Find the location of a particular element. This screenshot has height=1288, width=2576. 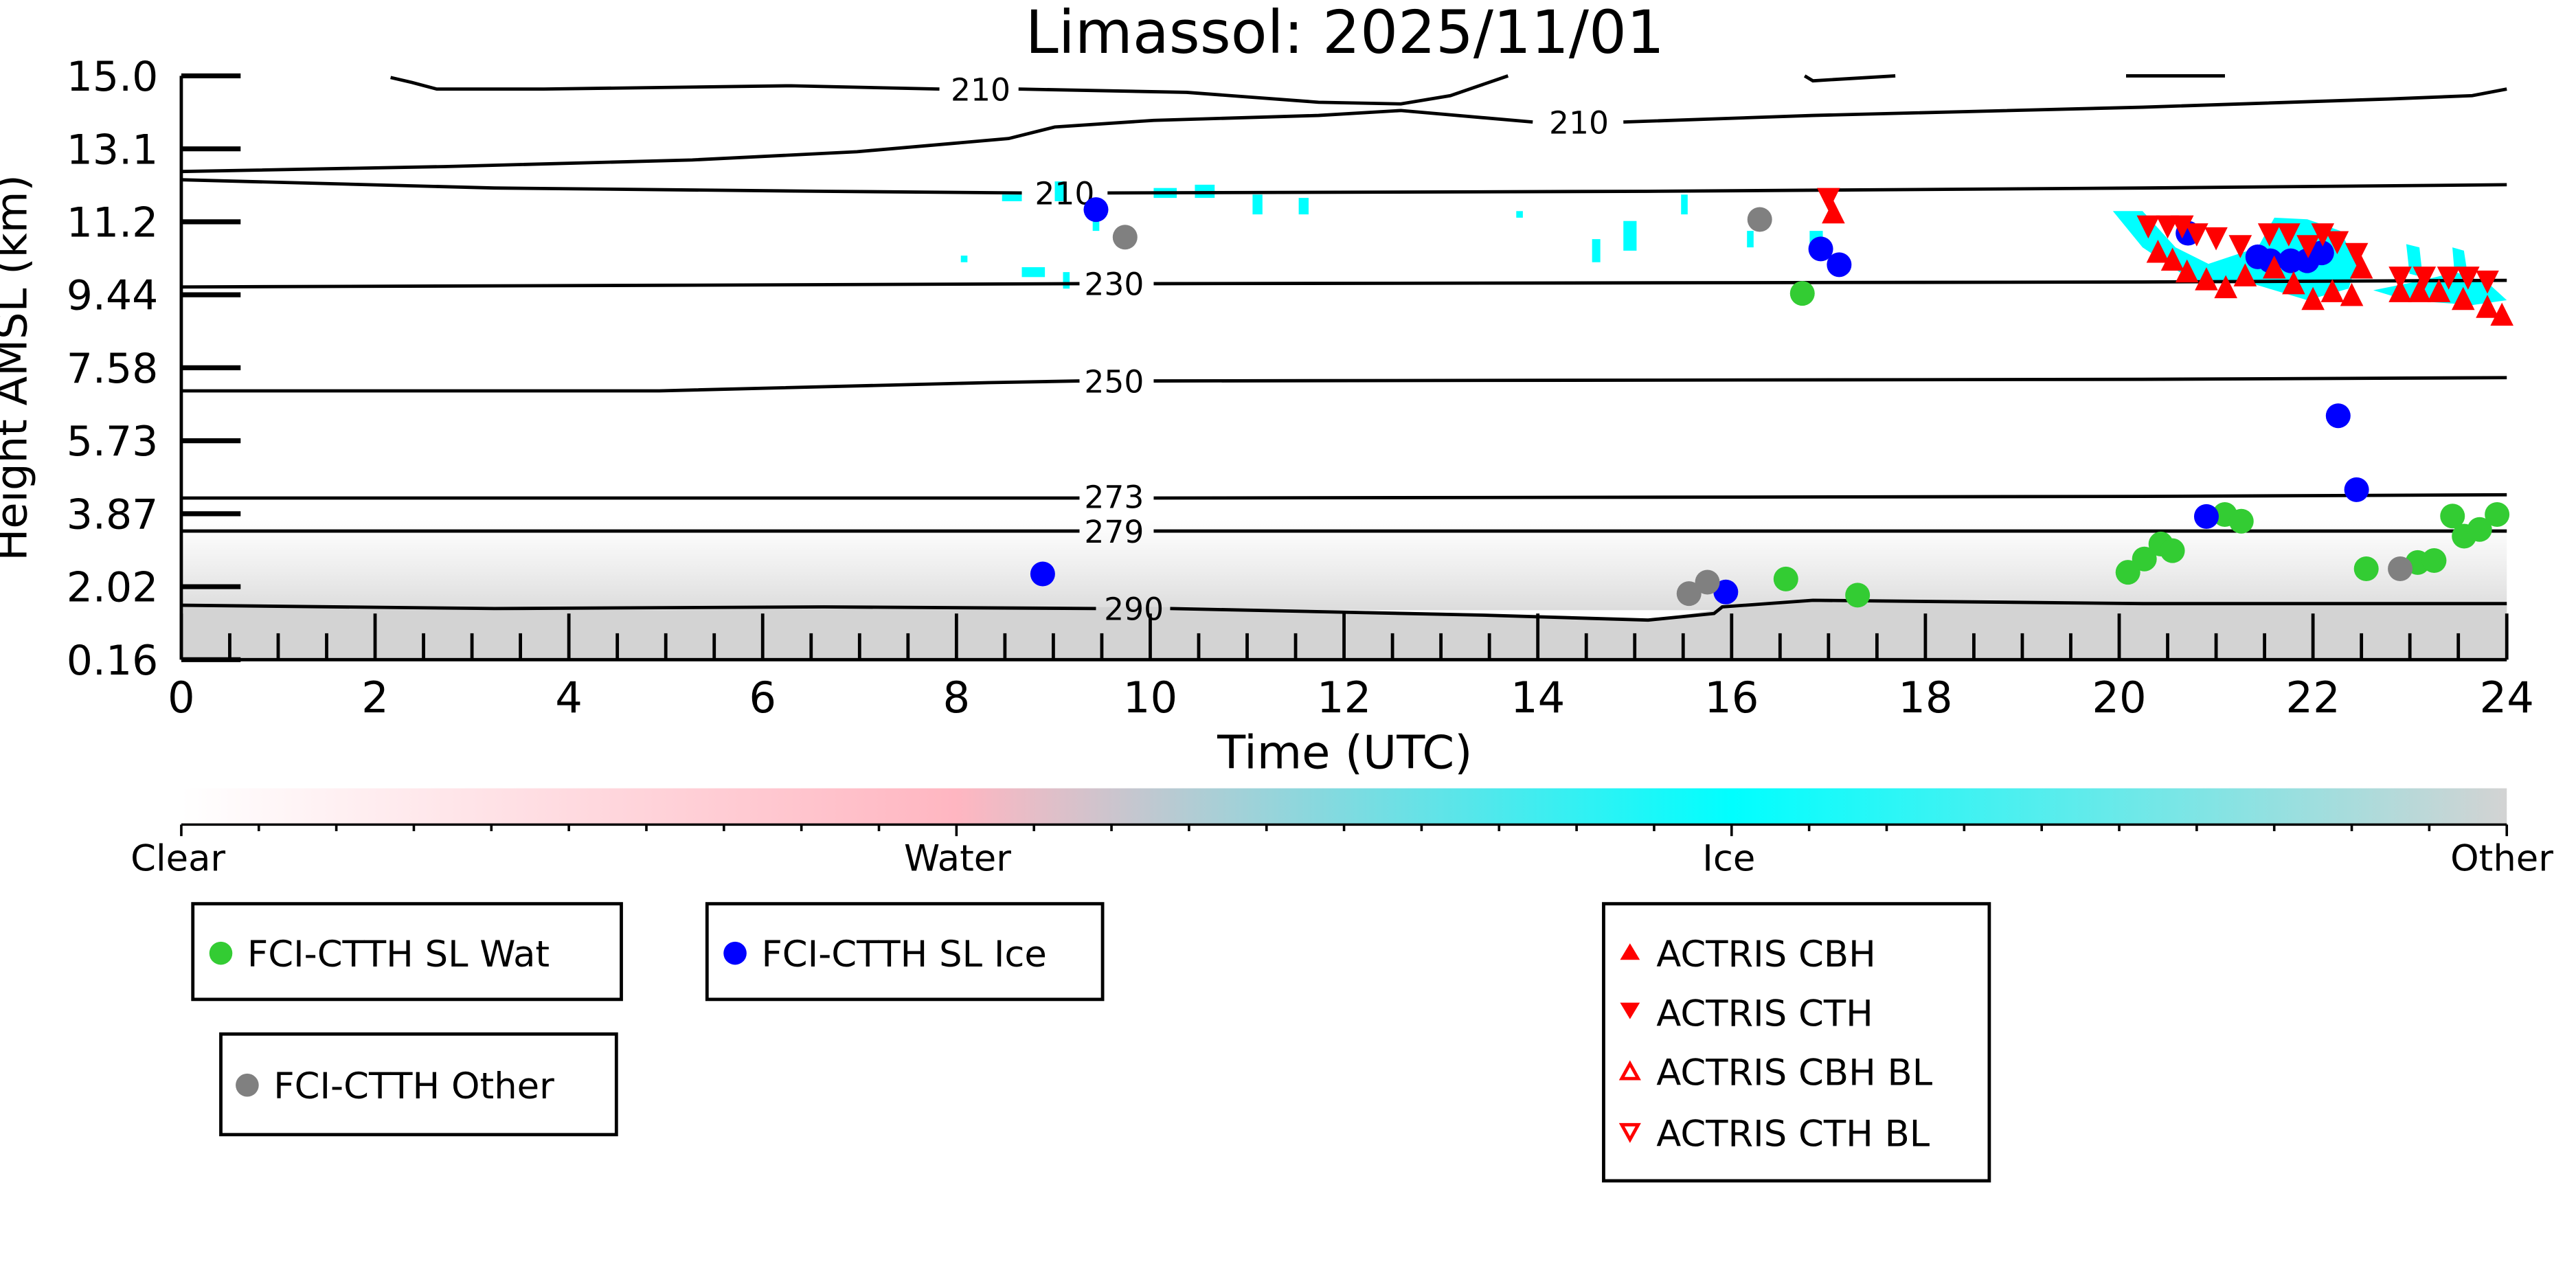

y-tick-label: 15.0 is located at coordinates (113, 77).